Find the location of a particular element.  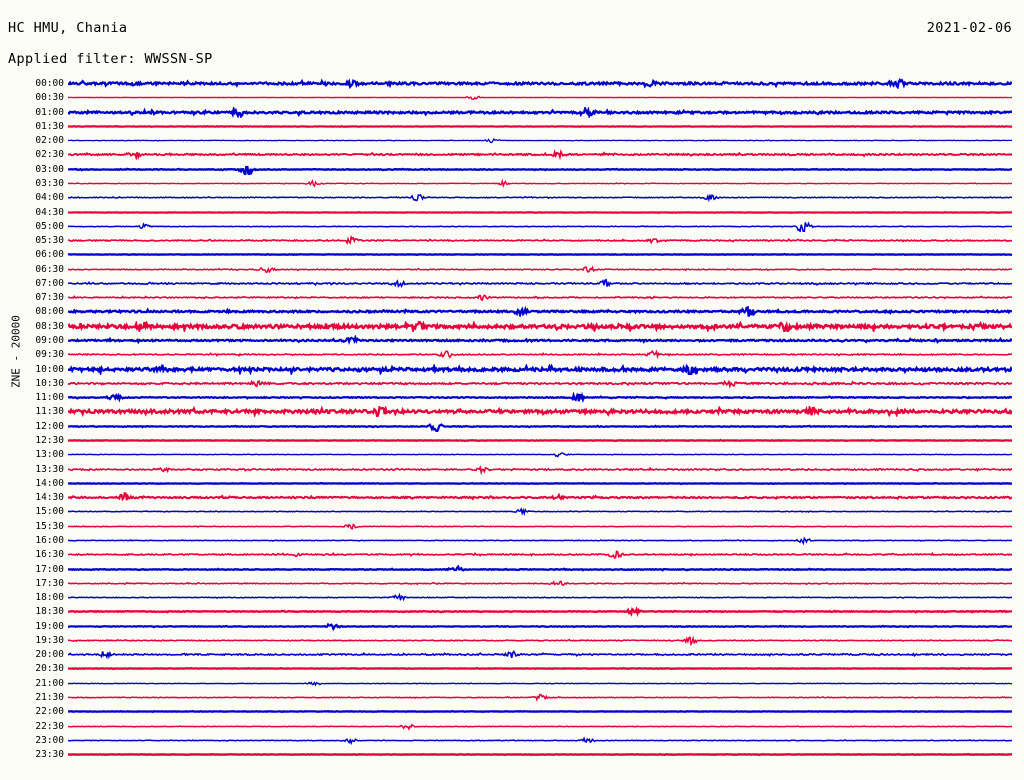

record-date: 2021-02-06 is located at coordinates (969, 28).